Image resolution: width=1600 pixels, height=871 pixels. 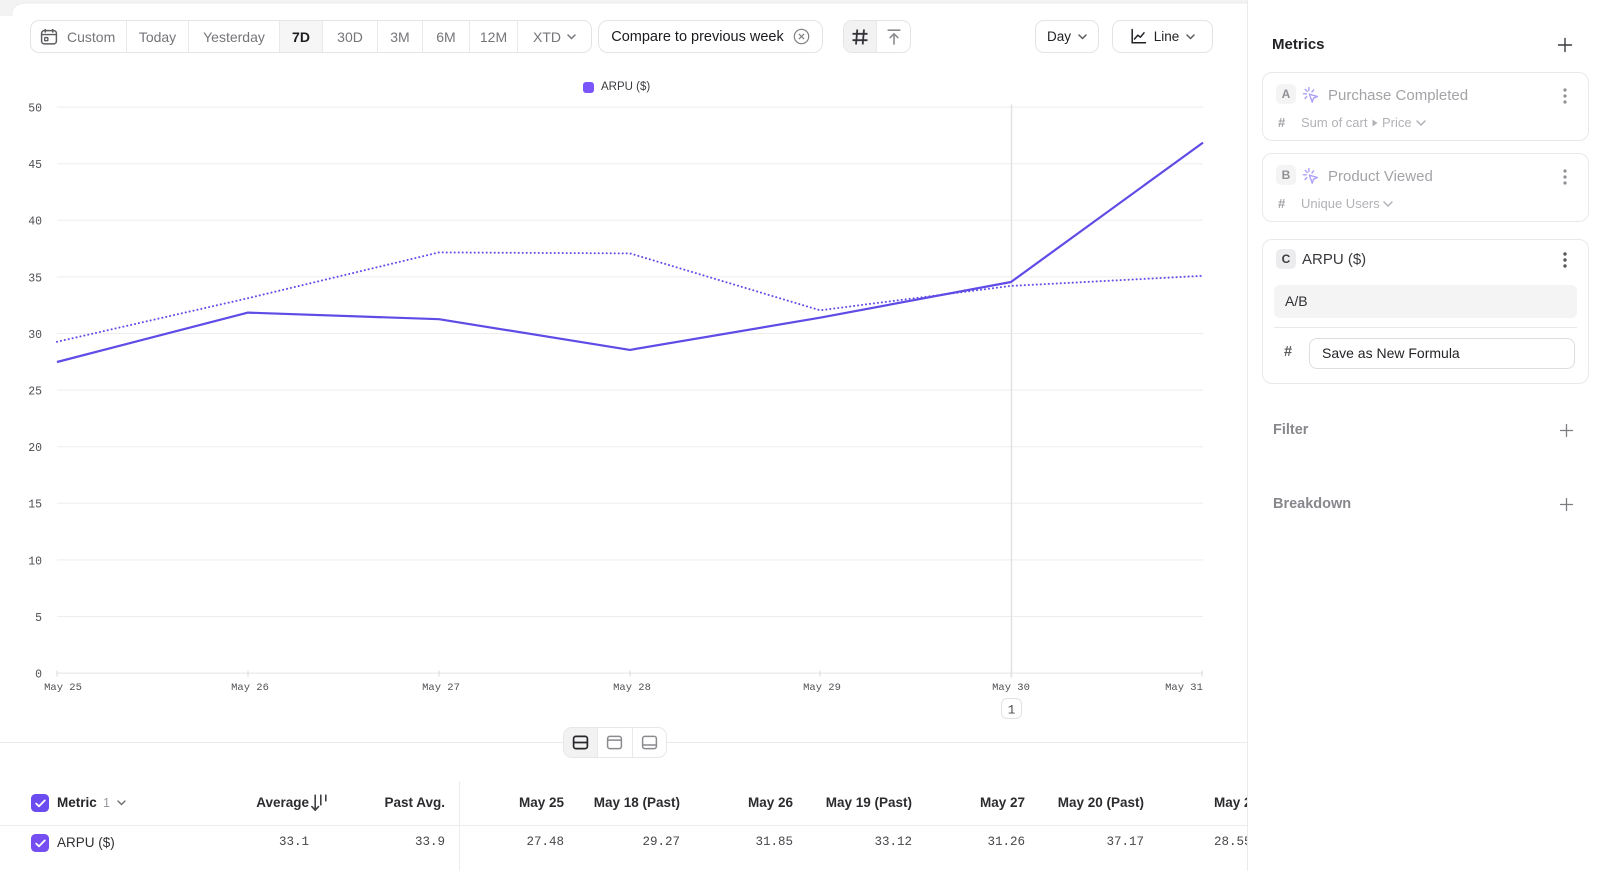 What do you see at coordinates (35, 448) in the screenshot?
I see `svg-text: 20` at bounding box center [35, 448].